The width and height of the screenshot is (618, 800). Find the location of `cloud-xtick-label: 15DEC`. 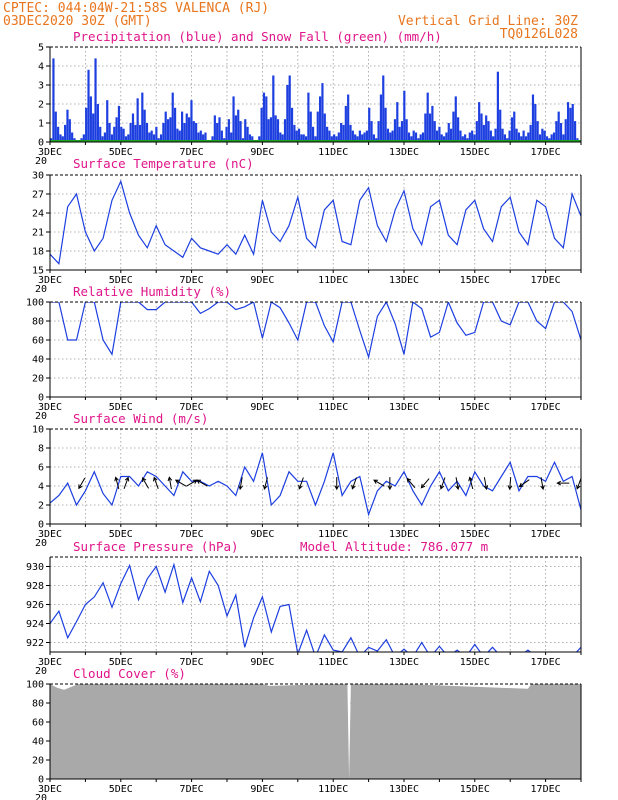

cloud-xtick-label: 15DEC is located at coordinates (475, 789).